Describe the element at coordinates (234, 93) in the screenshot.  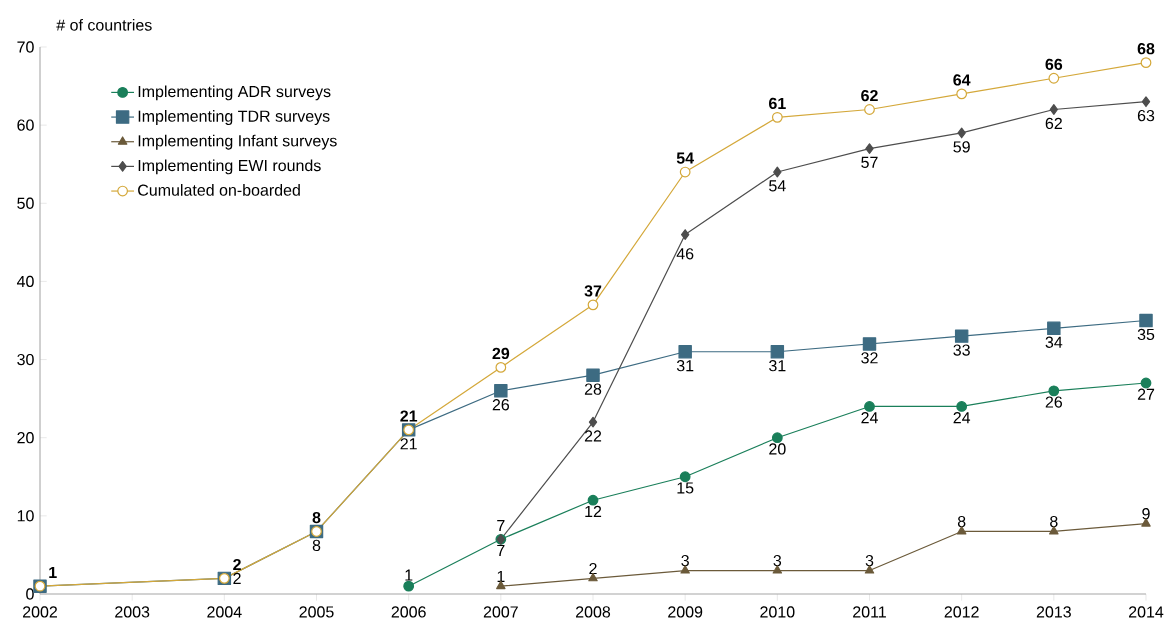
I see `legend-label: Implementing ADR surveys` at that location.